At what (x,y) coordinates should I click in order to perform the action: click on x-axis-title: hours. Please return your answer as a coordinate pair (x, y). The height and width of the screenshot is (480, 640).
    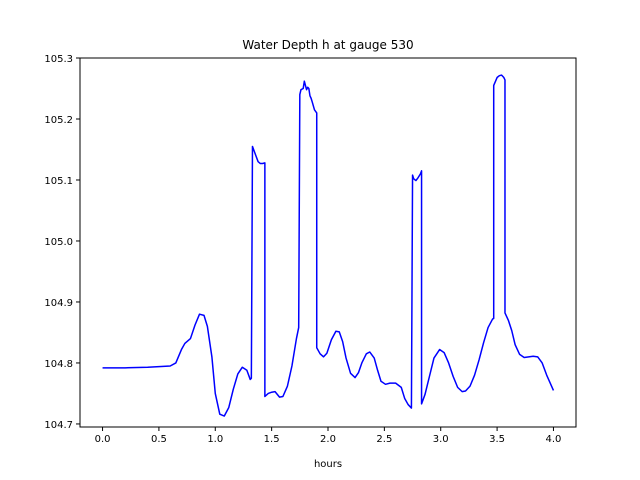
    Looking at the image, I should click on (328, 464).